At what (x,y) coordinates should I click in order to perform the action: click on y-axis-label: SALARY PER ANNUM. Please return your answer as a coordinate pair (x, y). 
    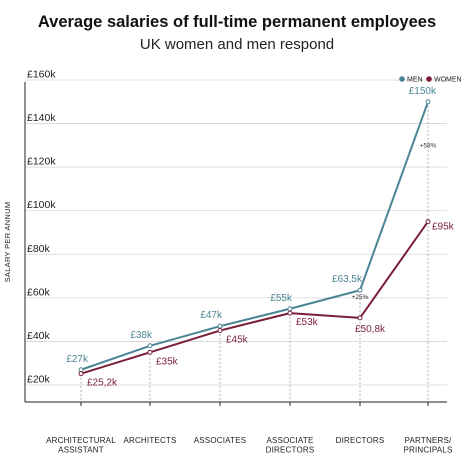
    Looking at the image, I should click on (7, 242).